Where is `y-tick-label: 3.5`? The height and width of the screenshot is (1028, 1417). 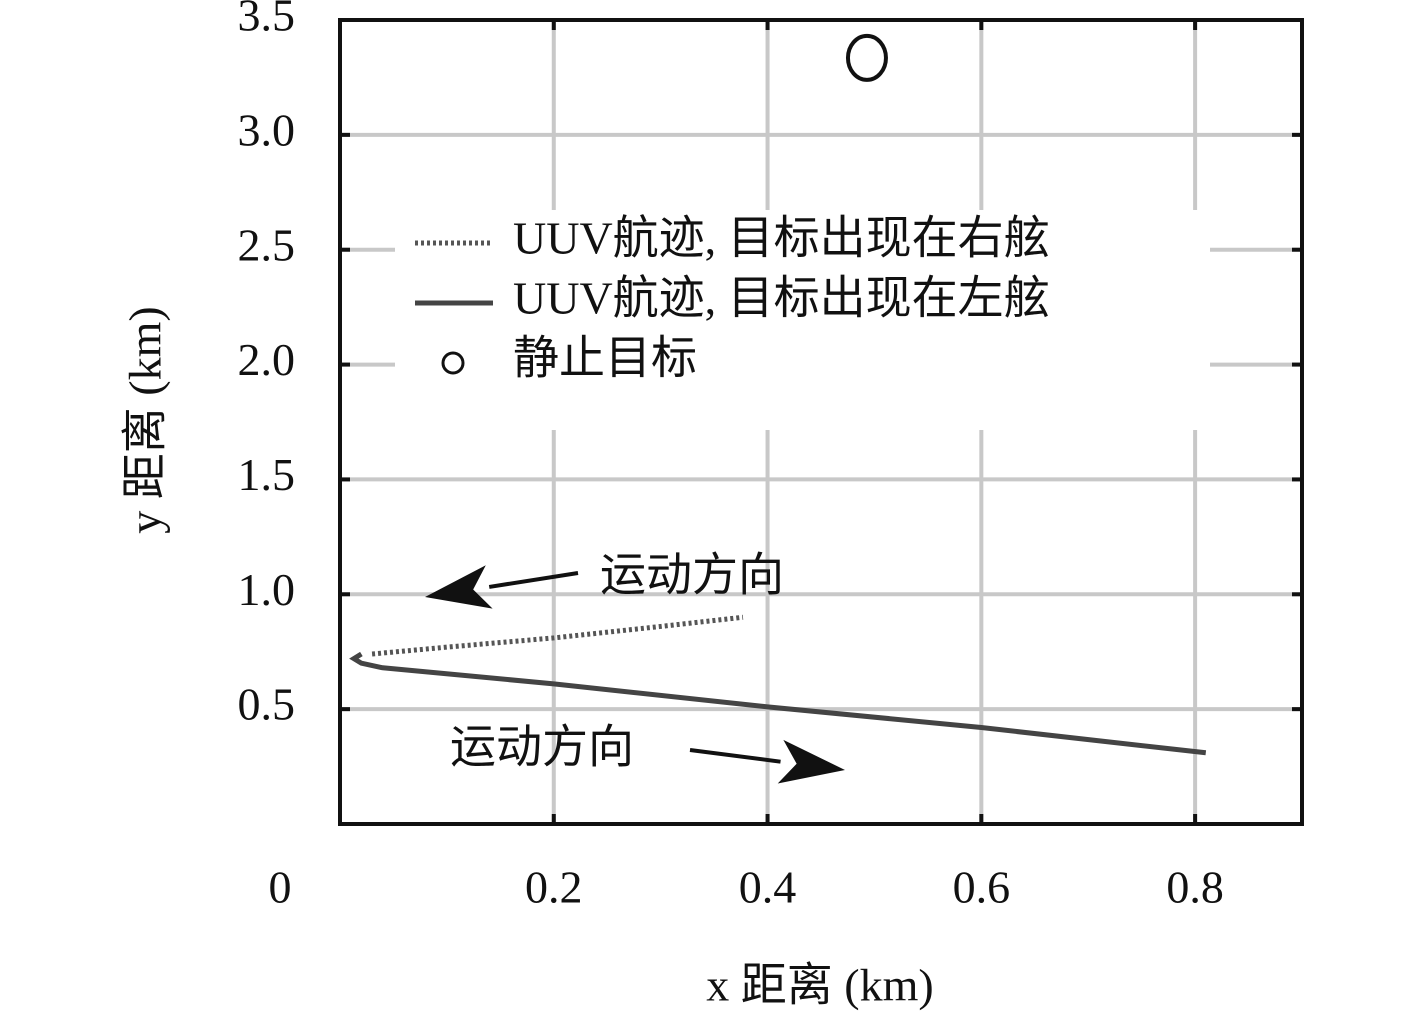
y-tick-label: 3.5 is located at coordinates (267, 20).